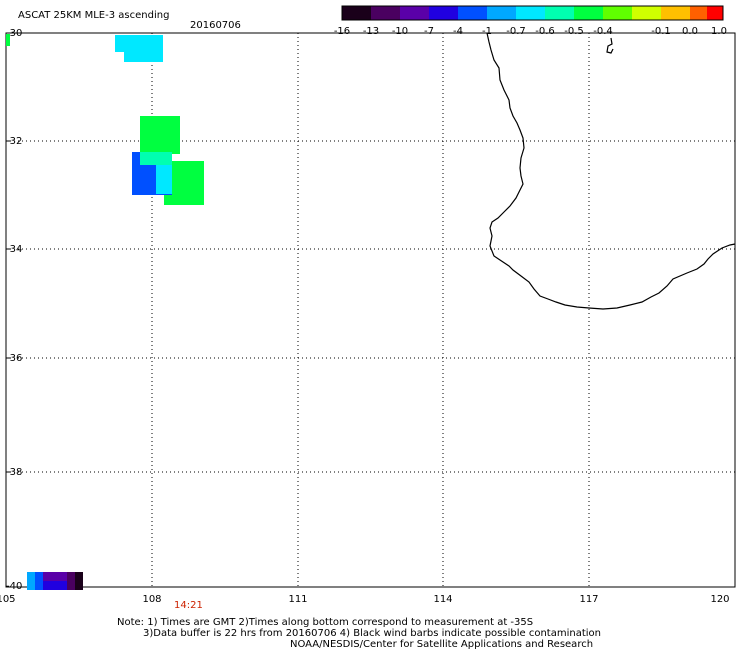 The height and width of the screenshot is (650, 740). I want to click on lon-label: 114, so click(443, 599).